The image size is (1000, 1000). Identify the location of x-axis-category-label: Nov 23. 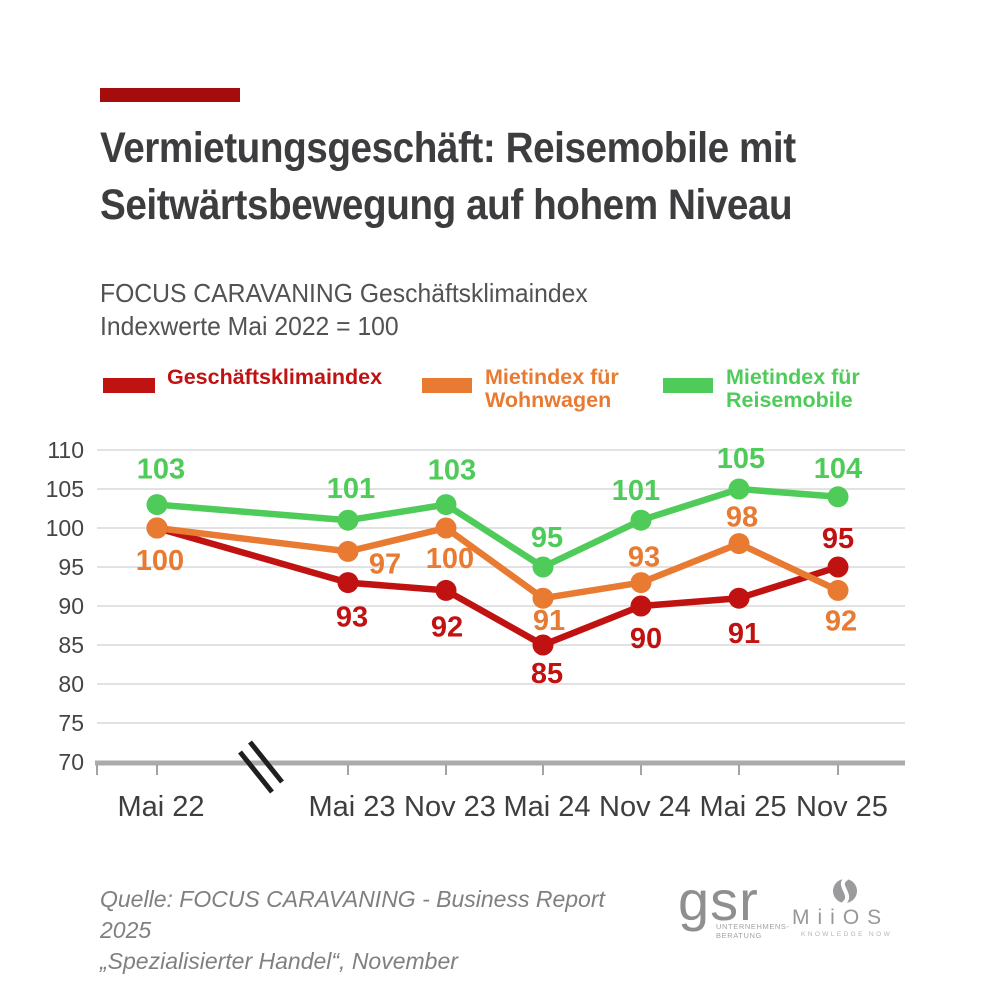
(450, 807).